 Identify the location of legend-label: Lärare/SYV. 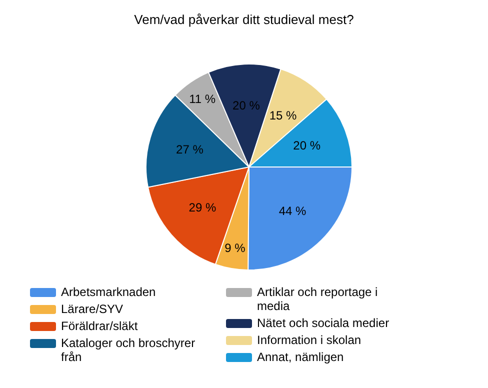
(92, 309).